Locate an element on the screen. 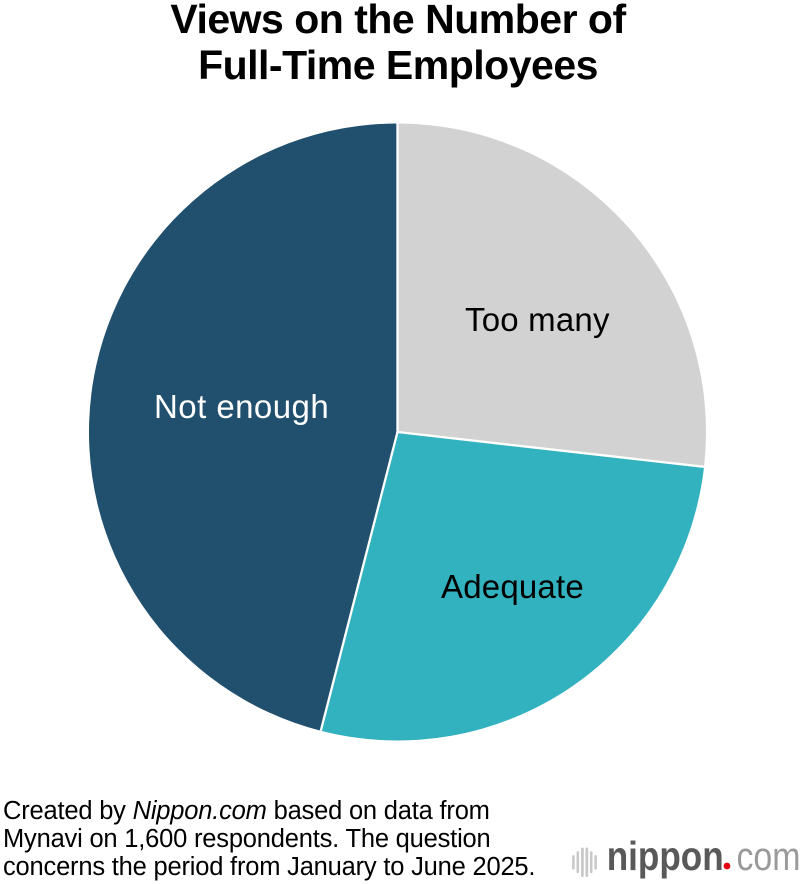 This screenshot has width=800, height=884. svg-text: nippon is located at coordinates (665, 856).